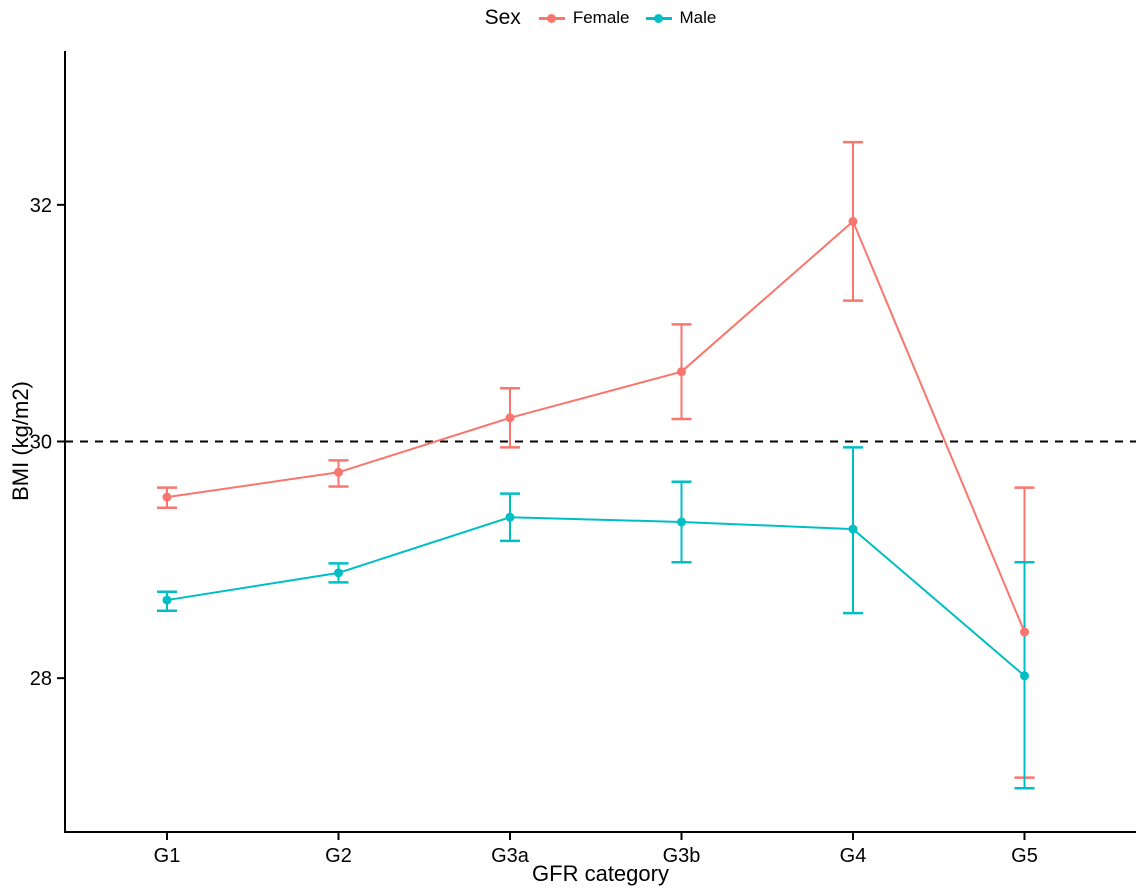  Describe the element at coordinates (41, 206) in the screenshot. I see `y-tick-label: 32` at that location.